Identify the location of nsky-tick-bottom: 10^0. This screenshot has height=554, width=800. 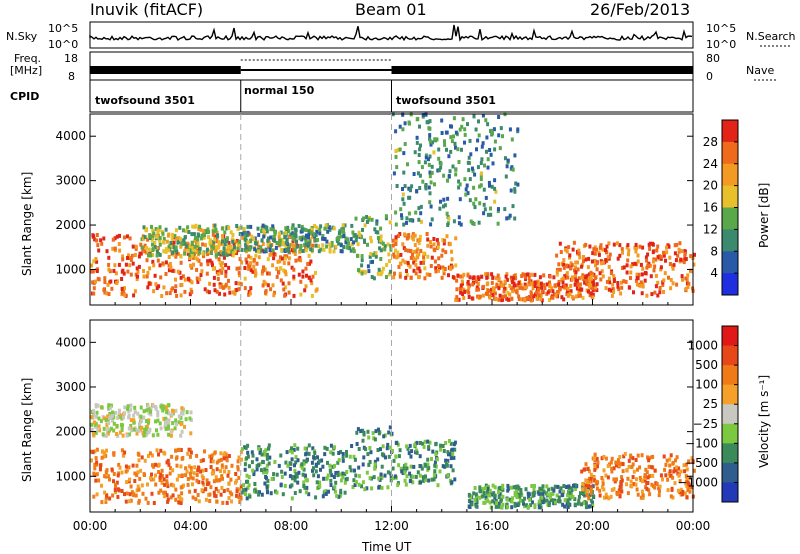
(63, 44).